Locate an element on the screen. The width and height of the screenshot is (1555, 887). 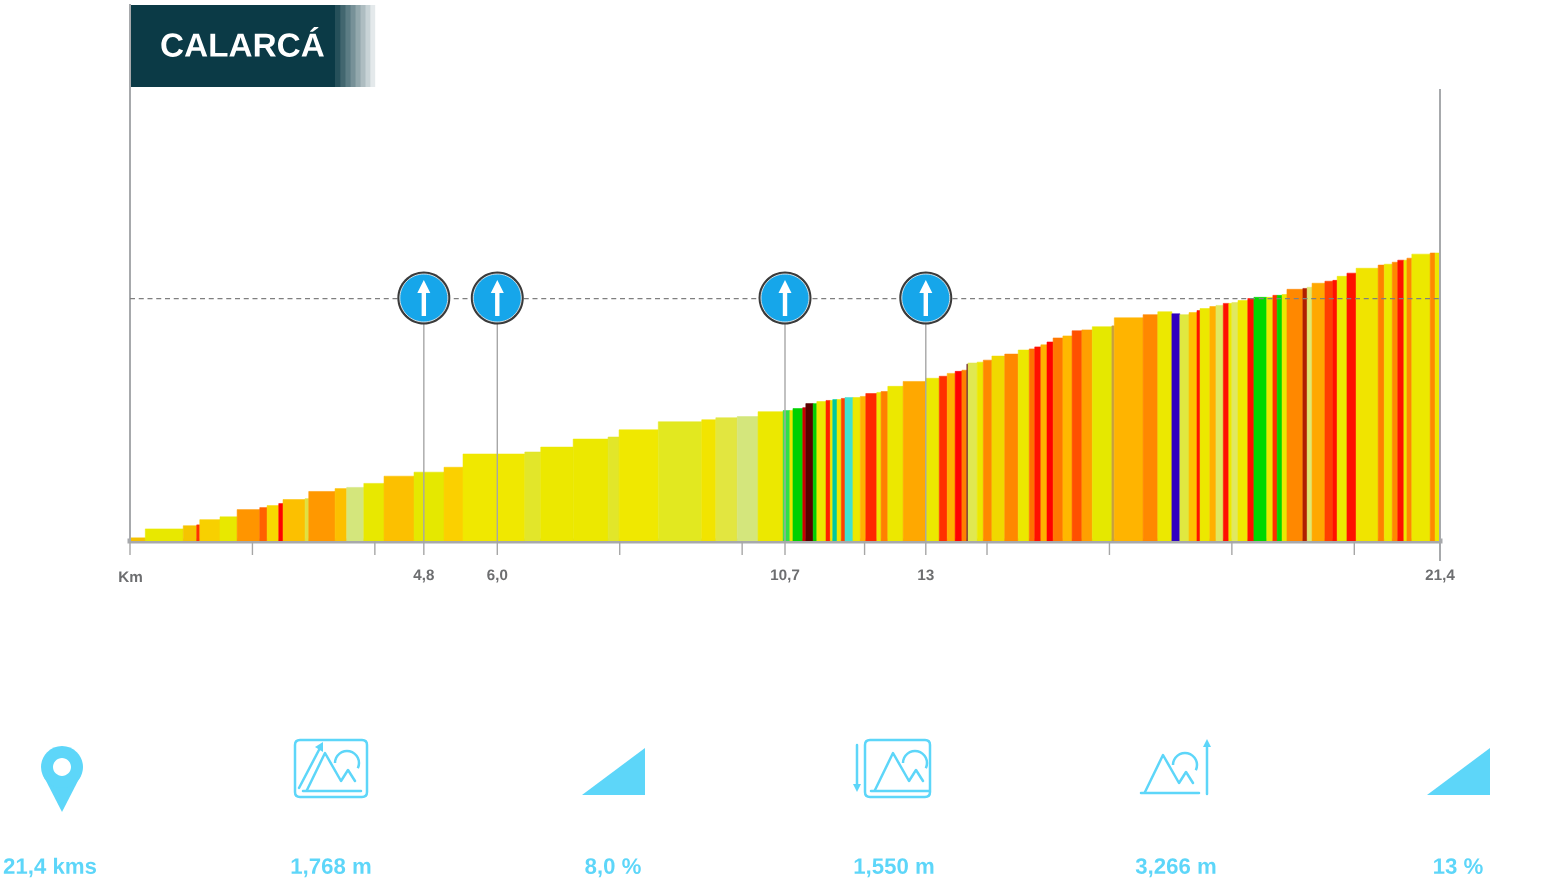
text: 1,768 m is located at coordinates (331, 868).